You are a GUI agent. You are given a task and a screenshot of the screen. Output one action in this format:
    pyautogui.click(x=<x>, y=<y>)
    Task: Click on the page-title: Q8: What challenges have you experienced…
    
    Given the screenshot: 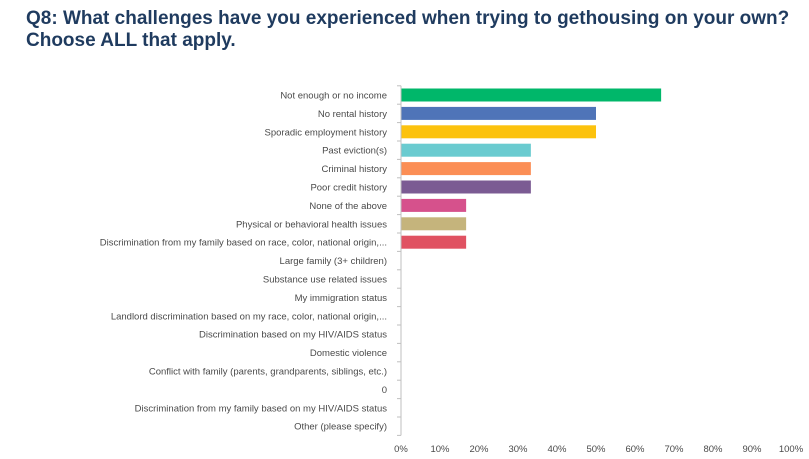 What is the action you would take?
    pyautogui.click(x=408, y=29)
    